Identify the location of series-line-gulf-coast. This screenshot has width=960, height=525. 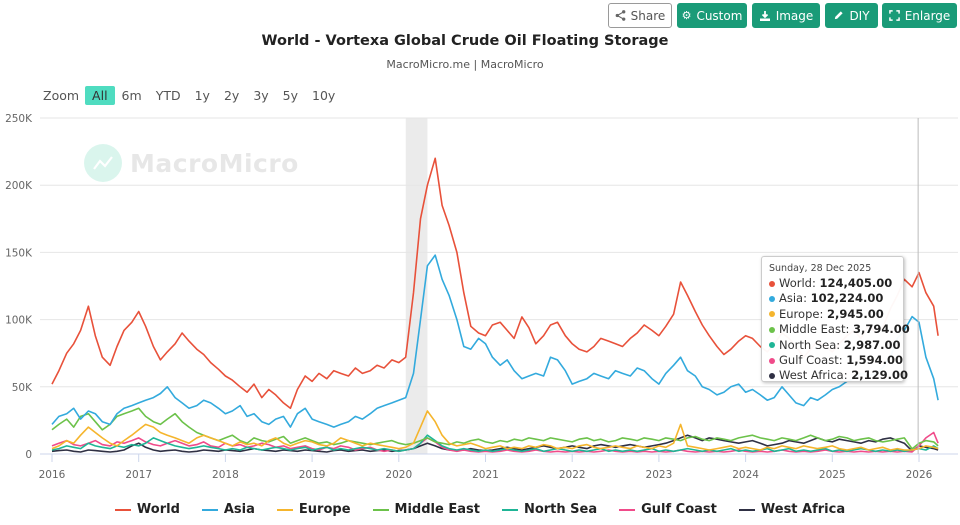
(495, 442).